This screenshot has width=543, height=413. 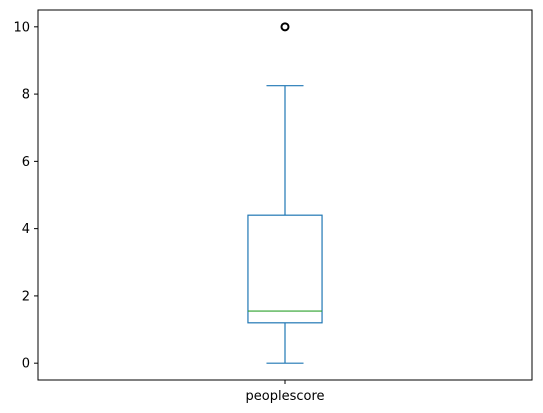 What do you see at coordinates (26, 229) in the screenshot?
I see `y-tick-label: 4` at bounding box center [26, 229].